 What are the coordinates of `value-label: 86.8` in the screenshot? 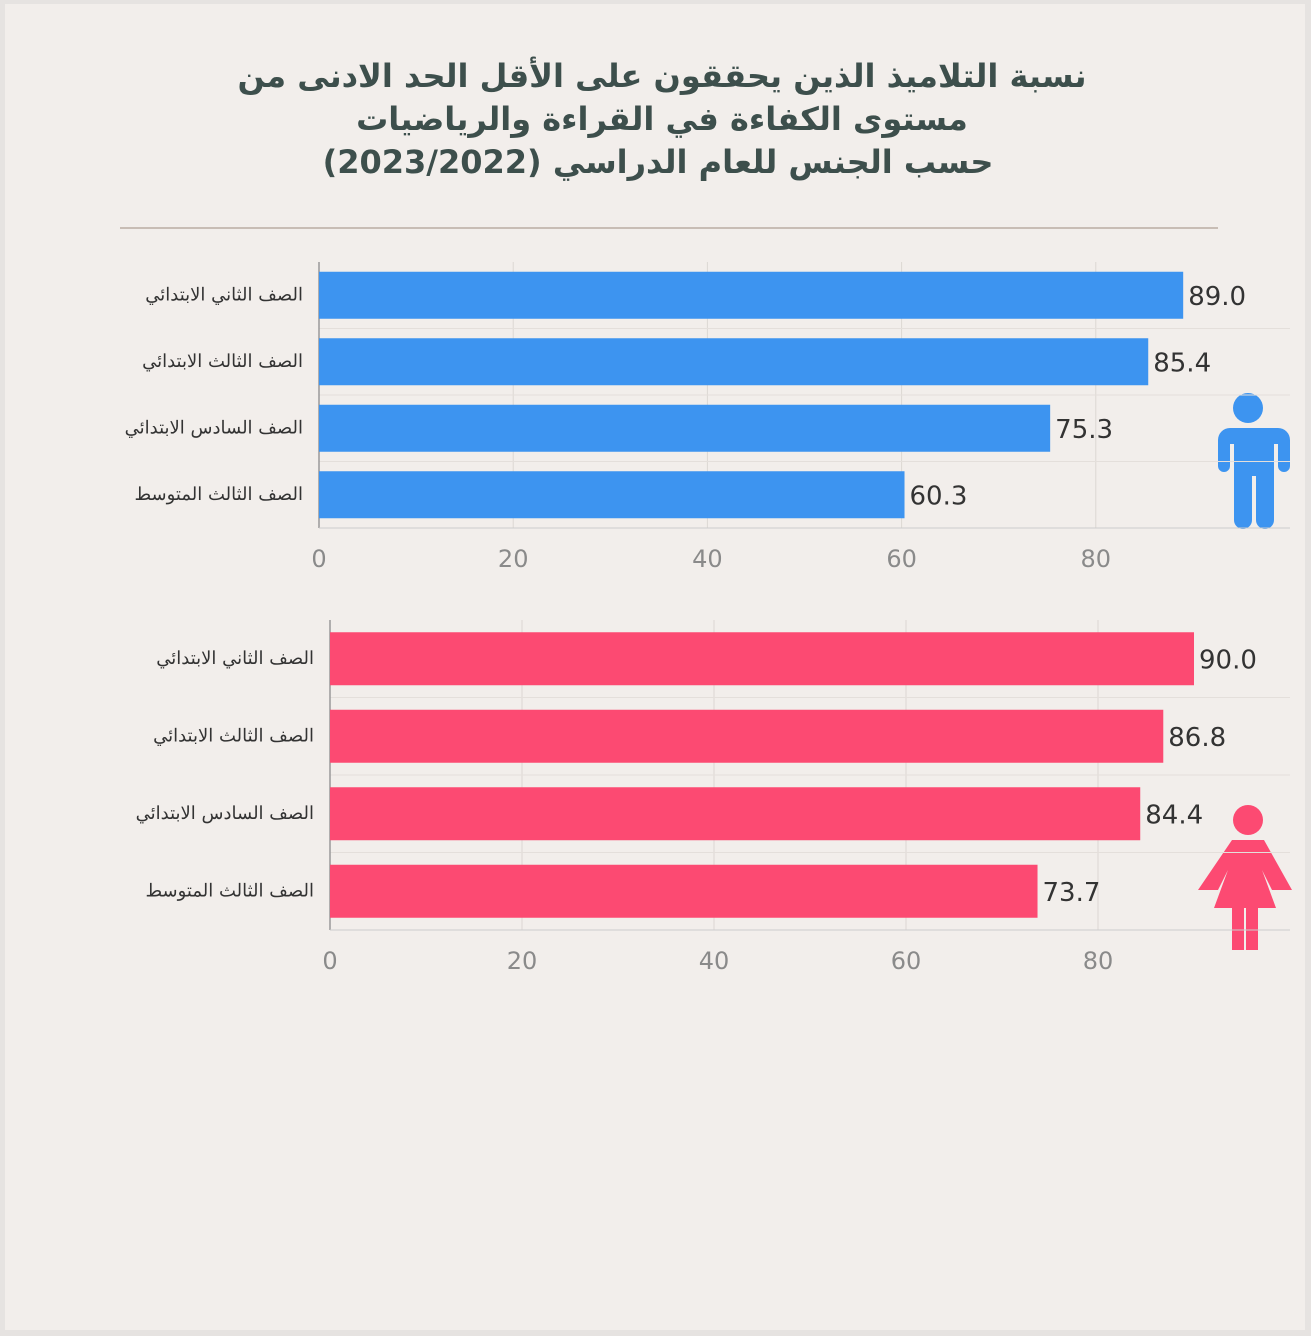 It's located at (1197, 738).